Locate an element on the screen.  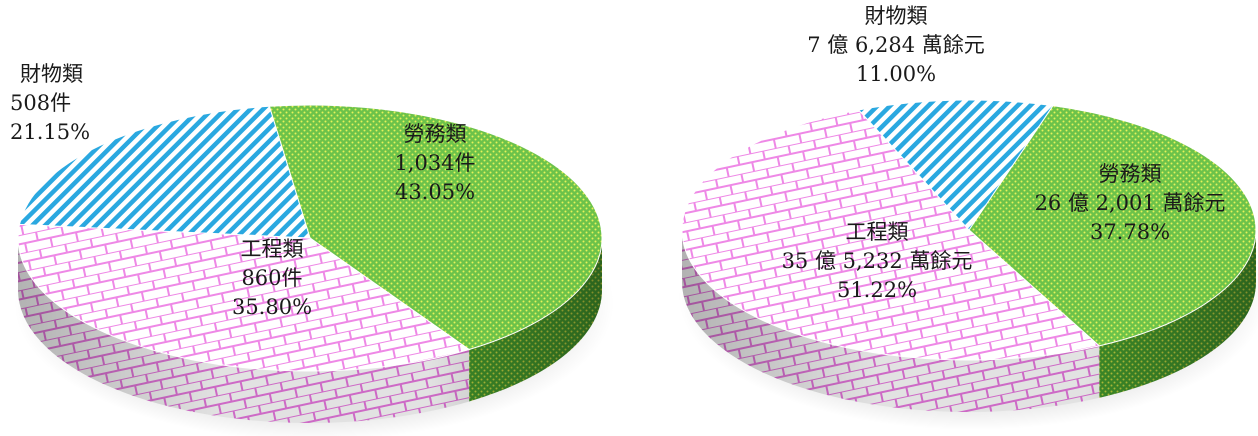
value-label: 35 億 5,232 萬餘元 is located at coordinates (877, 261).